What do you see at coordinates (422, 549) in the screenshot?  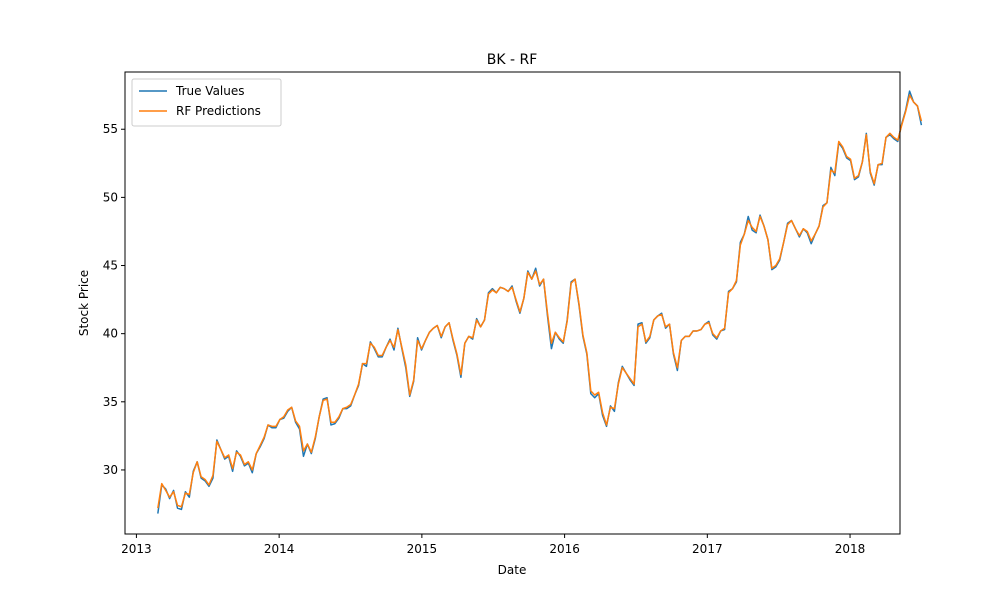 I see `x-tick-label: 2015` at bounding box center [422, 549].